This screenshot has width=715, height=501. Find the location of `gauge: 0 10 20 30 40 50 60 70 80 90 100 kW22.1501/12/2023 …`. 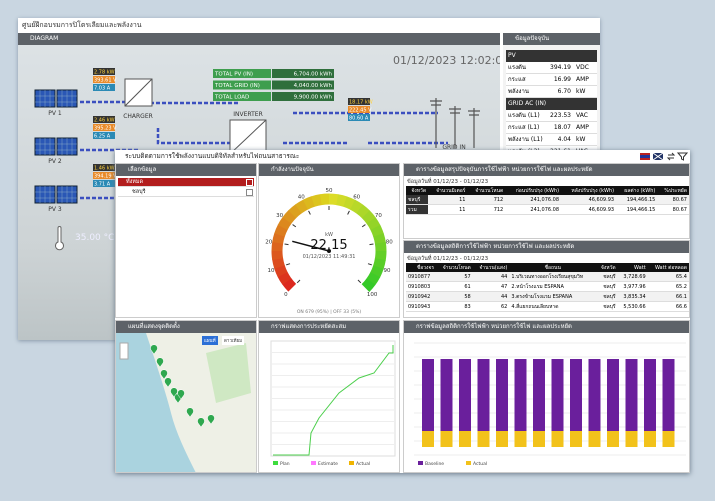

gauge: 0 10 20 30 40 50 60 70 80 90 100 kW22.1501/12/2023 … is located at coordinates (329, 251).